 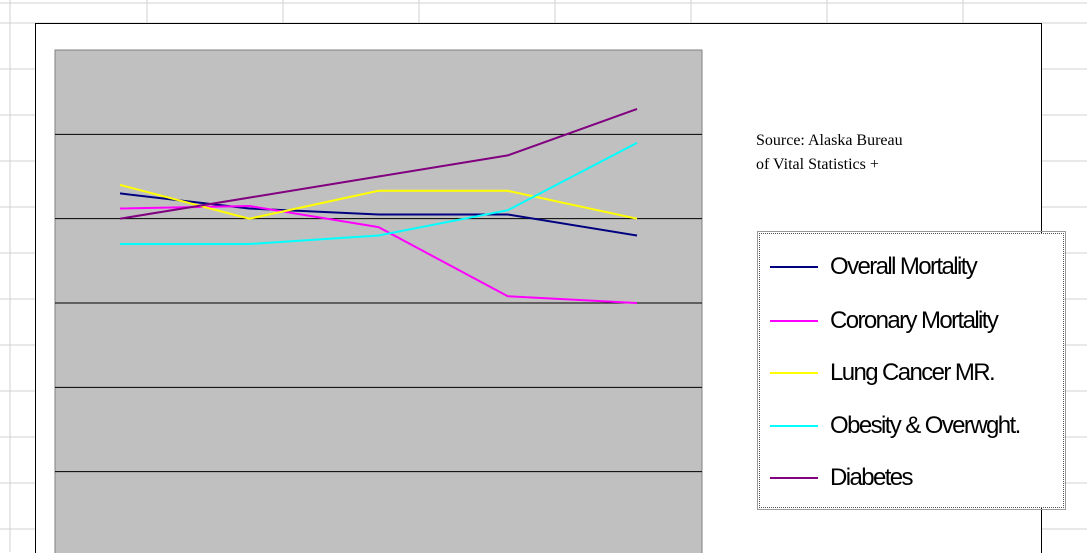 I want to click on series-line-diabetes, so click(x=378, y=164).